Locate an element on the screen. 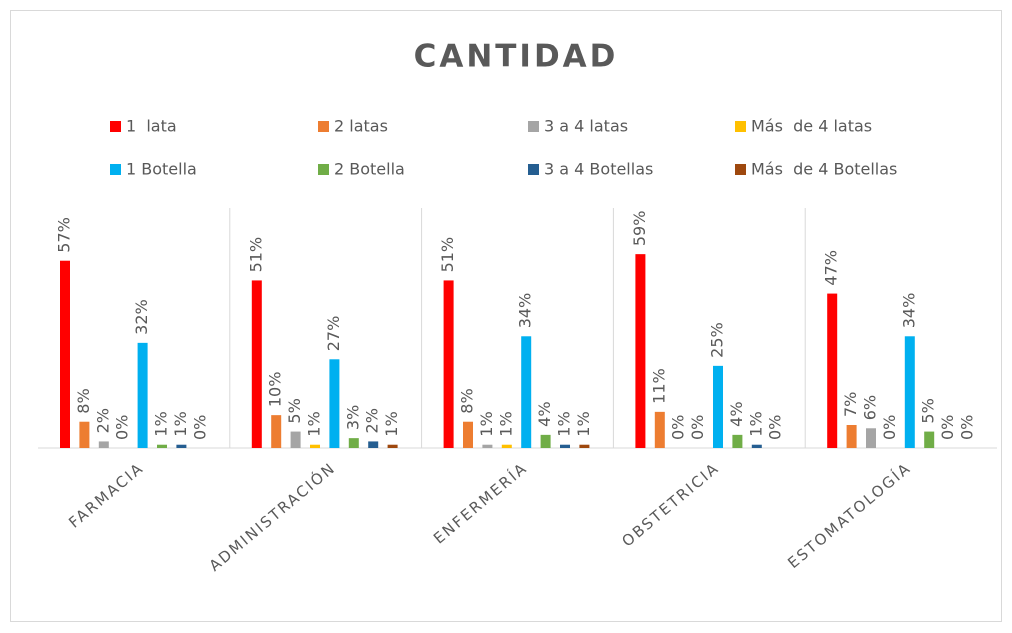  data-label: 10% is located at coordinates (275, 390).